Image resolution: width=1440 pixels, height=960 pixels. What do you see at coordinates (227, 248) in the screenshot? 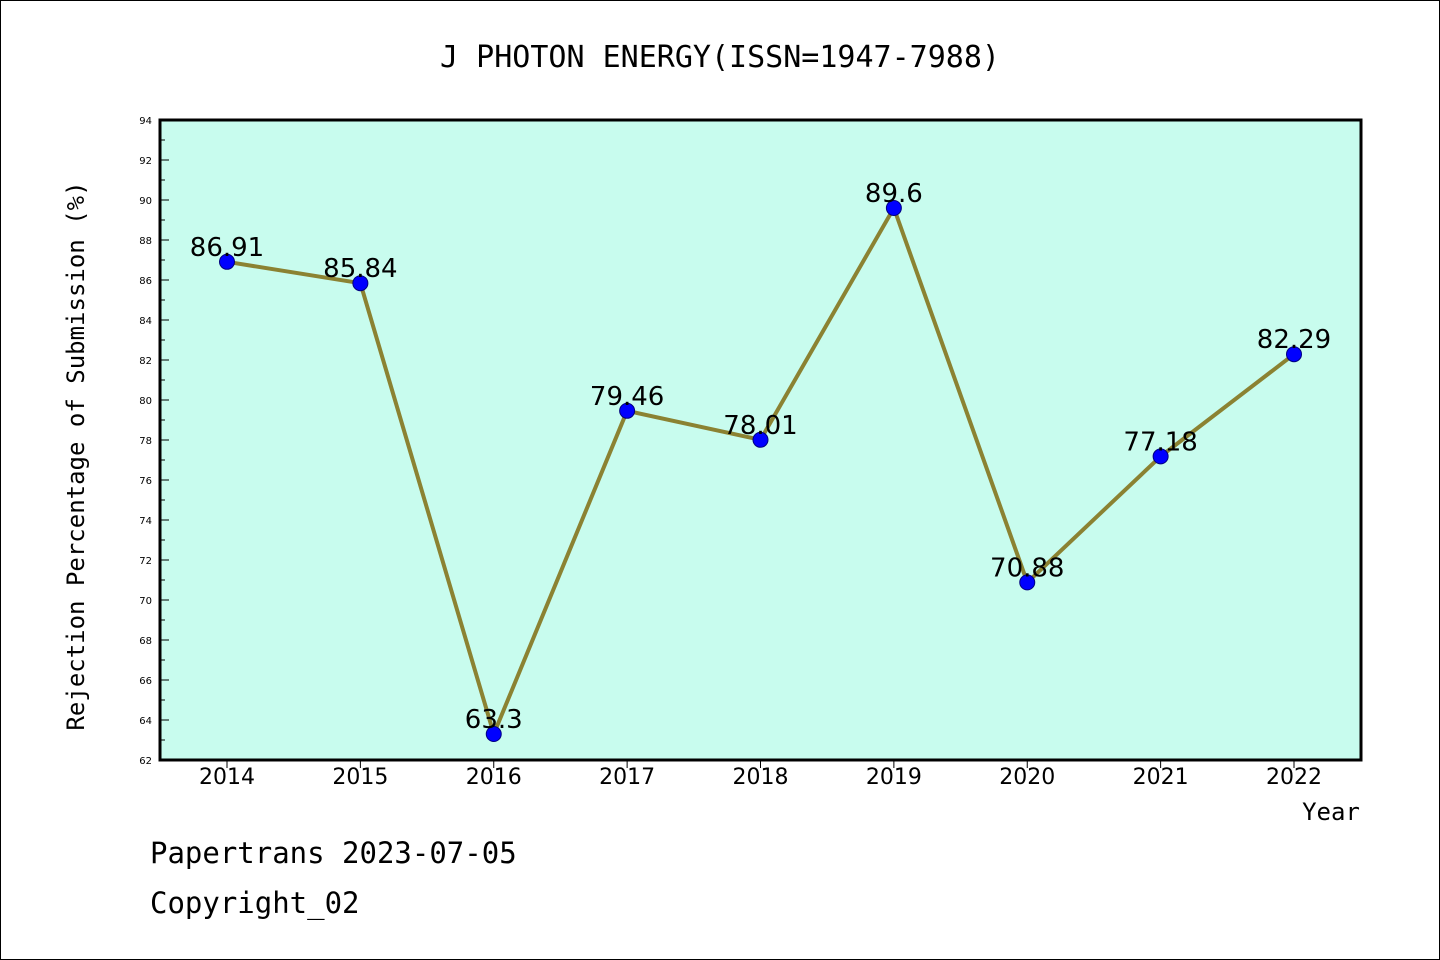
I see `data-label: 86.91` at bounding box center [227, 248].